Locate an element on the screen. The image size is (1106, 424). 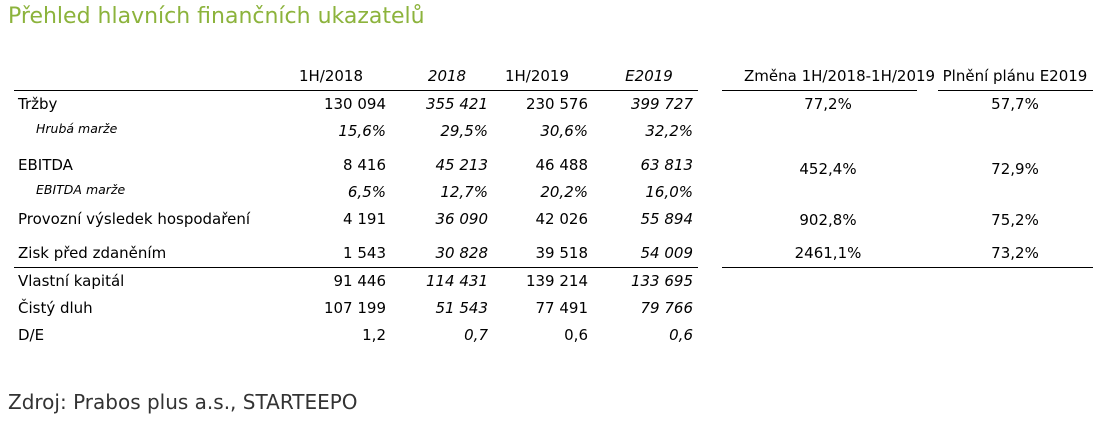
table-cell: 16,0% is located at coordinates (669, 192).